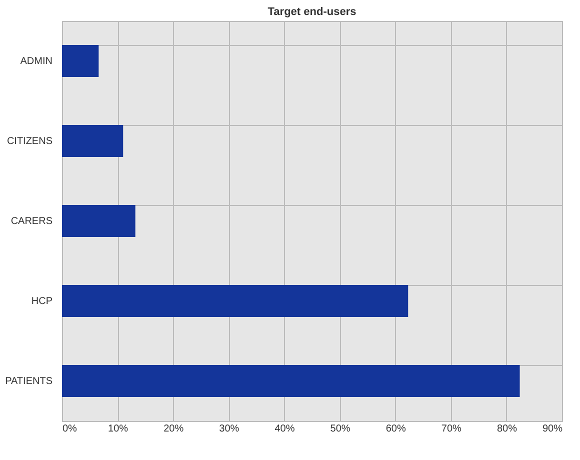 The height and width of the screenshot is (460, 580). Describe the element at coordinates (340, 429) in the screenshot. I see `x-tick-label: 50%` at that location.